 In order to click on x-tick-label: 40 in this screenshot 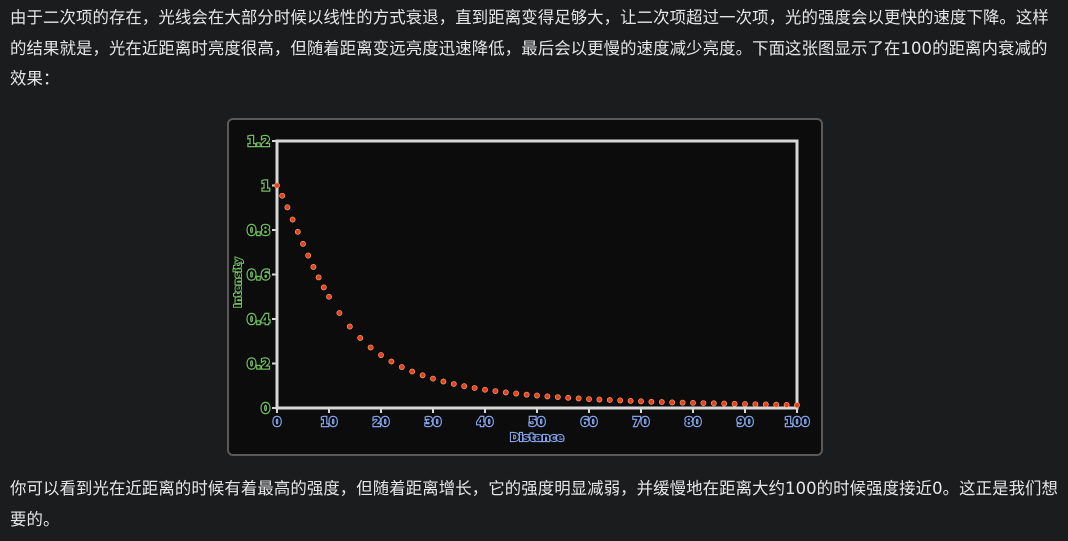, I will do `click(485, 422)`.